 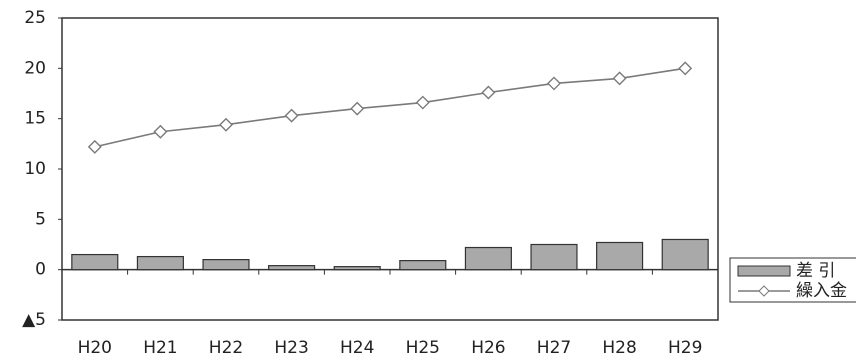 I want to click on x-tick-label: H21, so click(x=160, y=348).